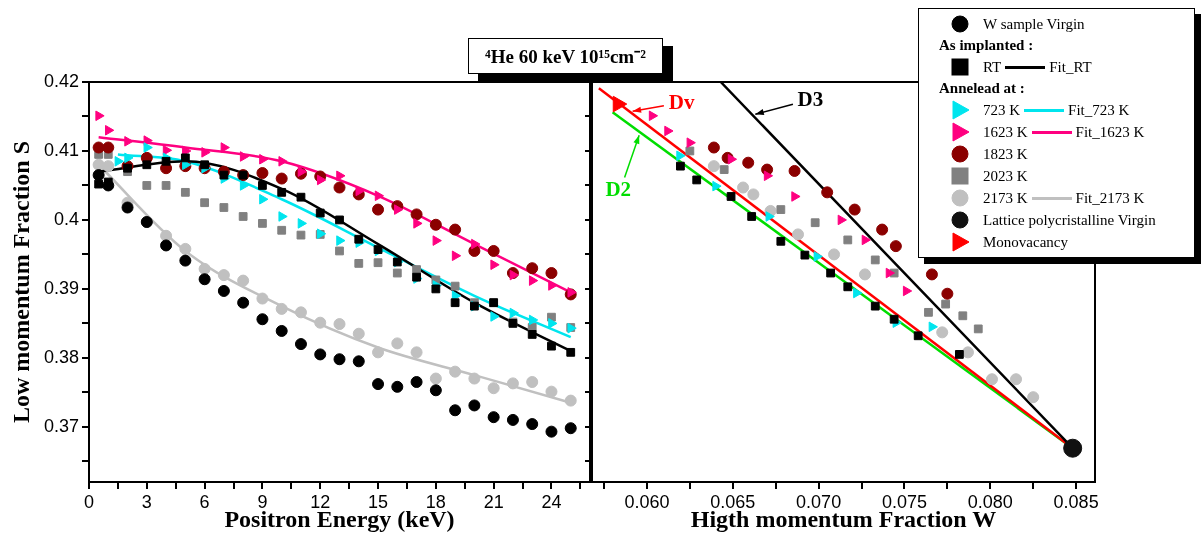  Describe the element at coordinates (1005, 198) in the screenshot. I see `legend-label: 2173 K` at that location.